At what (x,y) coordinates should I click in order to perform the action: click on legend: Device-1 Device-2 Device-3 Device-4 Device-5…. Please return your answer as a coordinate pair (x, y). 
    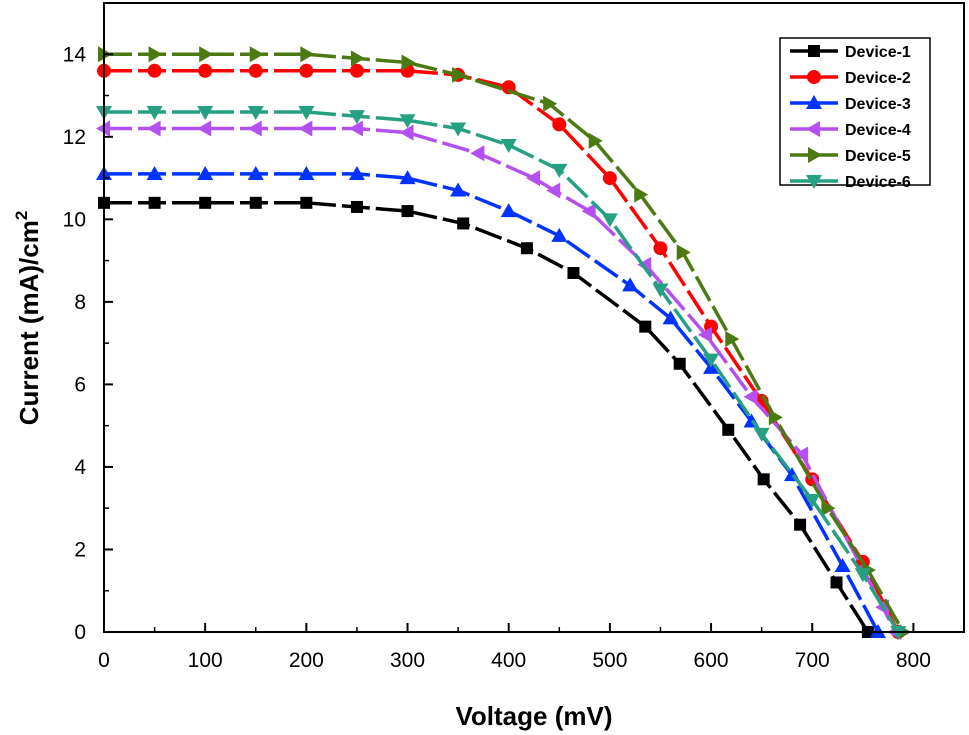
    Looking at the image, I should click on (855, 114).